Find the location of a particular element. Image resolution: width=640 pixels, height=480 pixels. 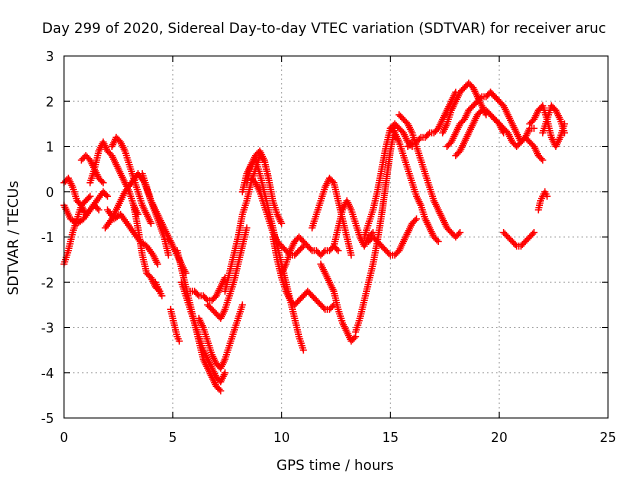

x-tick-label: 15 is located at coordinates (390, 438).